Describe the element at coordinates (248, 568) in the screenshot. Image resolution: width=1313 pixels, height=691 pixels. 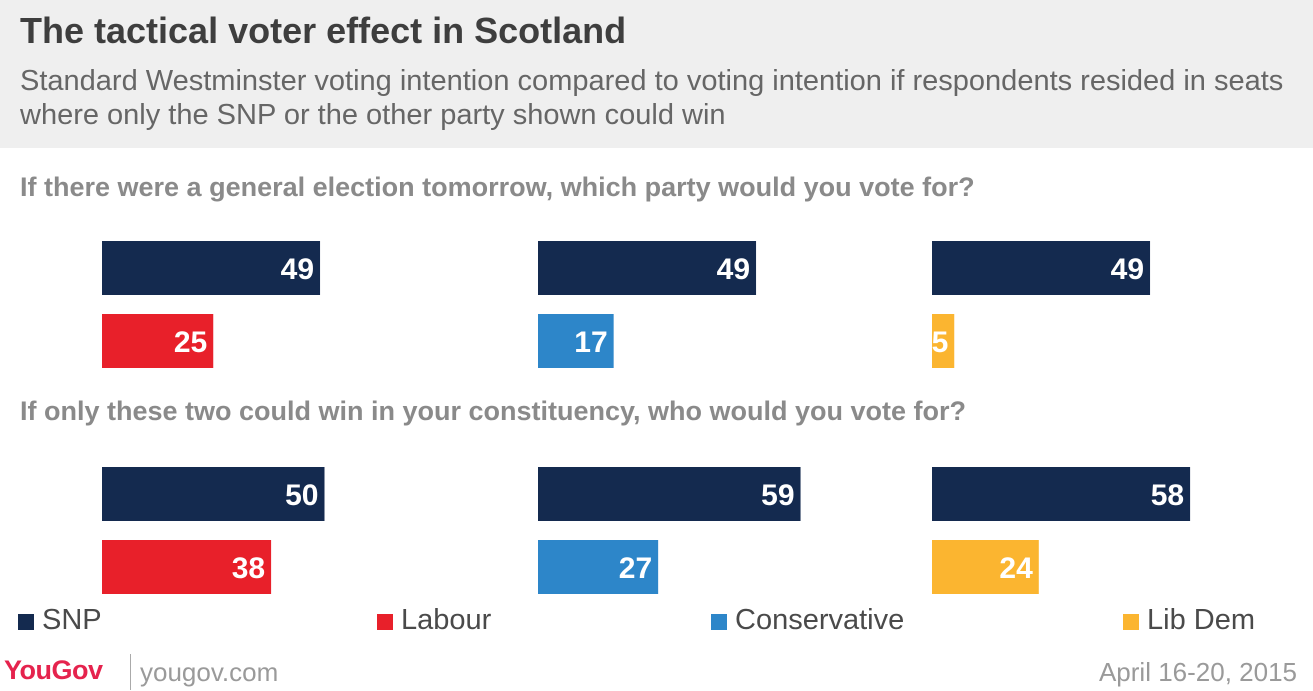
I see `bar-label-labour-q2-col1: 38` at that location.